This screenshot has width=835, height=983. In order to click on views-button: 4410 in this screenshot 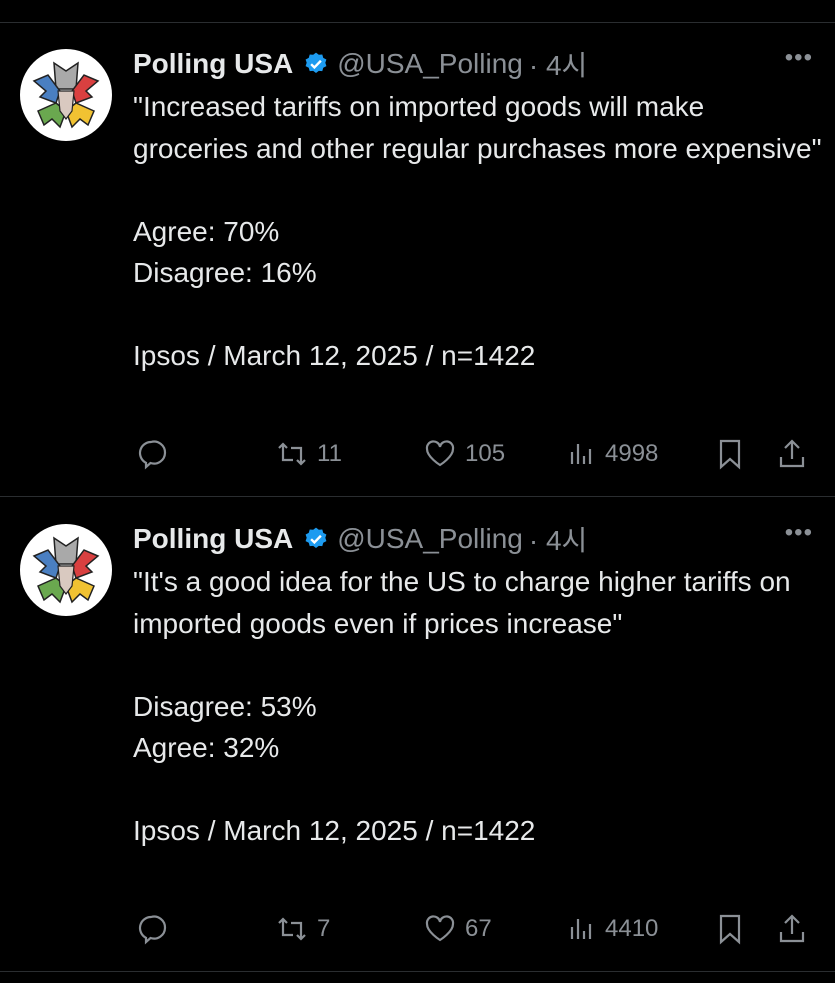, I will do `click(612, 929)`.